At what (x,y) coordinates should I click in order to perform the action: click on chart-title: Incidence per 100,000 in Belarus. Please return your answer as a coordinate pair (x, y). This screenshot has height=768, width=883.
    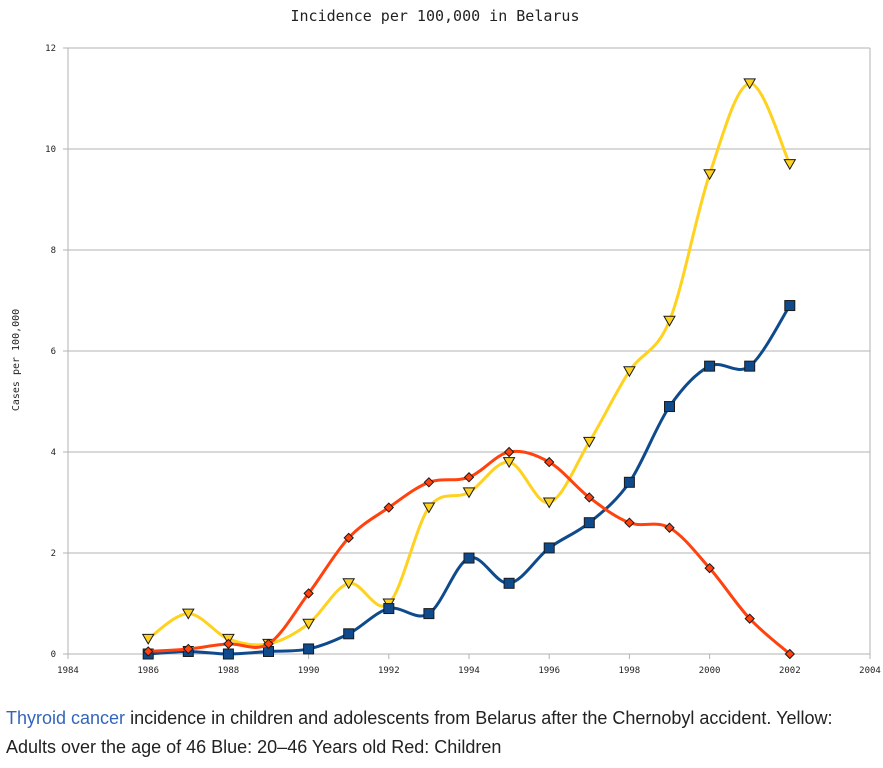
    Looking at the image, I should click on (435, 16).